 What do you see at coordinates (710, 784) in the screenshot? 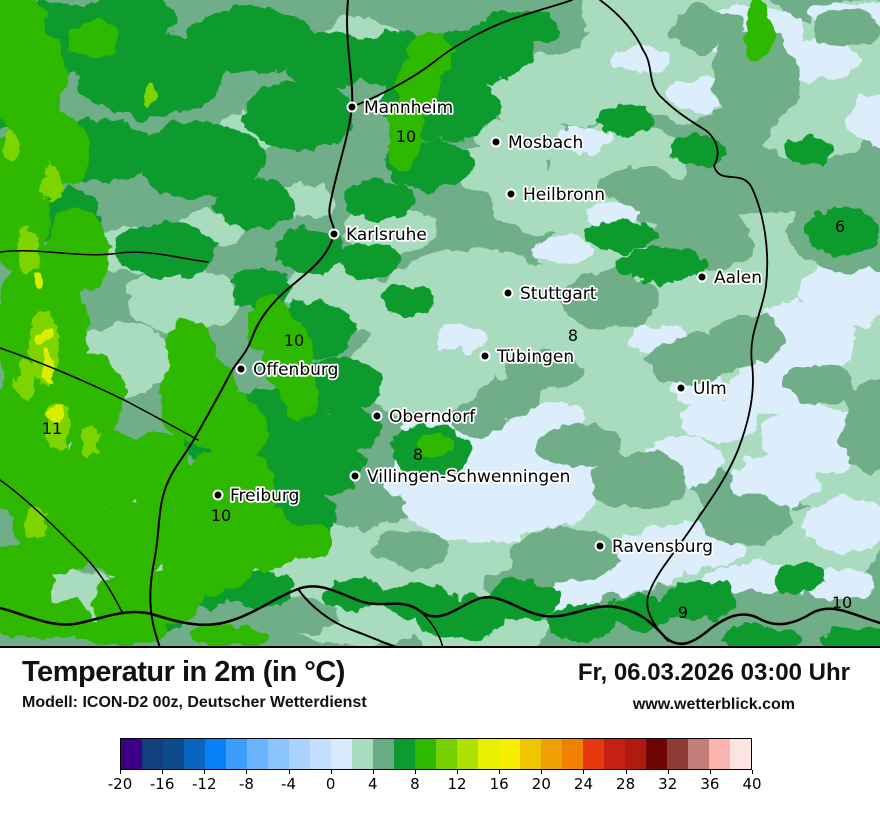
I see `colorbar-tick-label: 36` at bounding box center [710, 784].